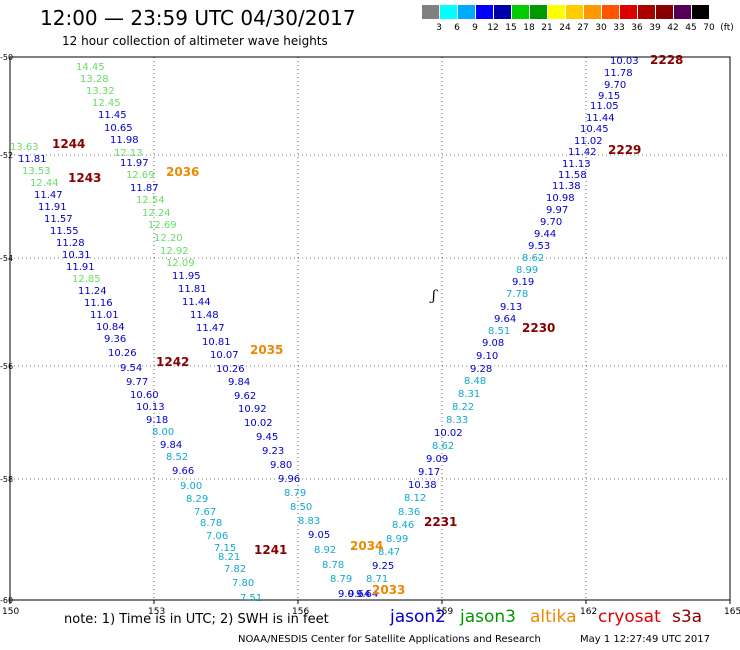 This screenshot has width=740, height=650. Describe the element at coordinates (48, 195) in the screenshot. I see `wave-height-obs: 11.47` at that location.